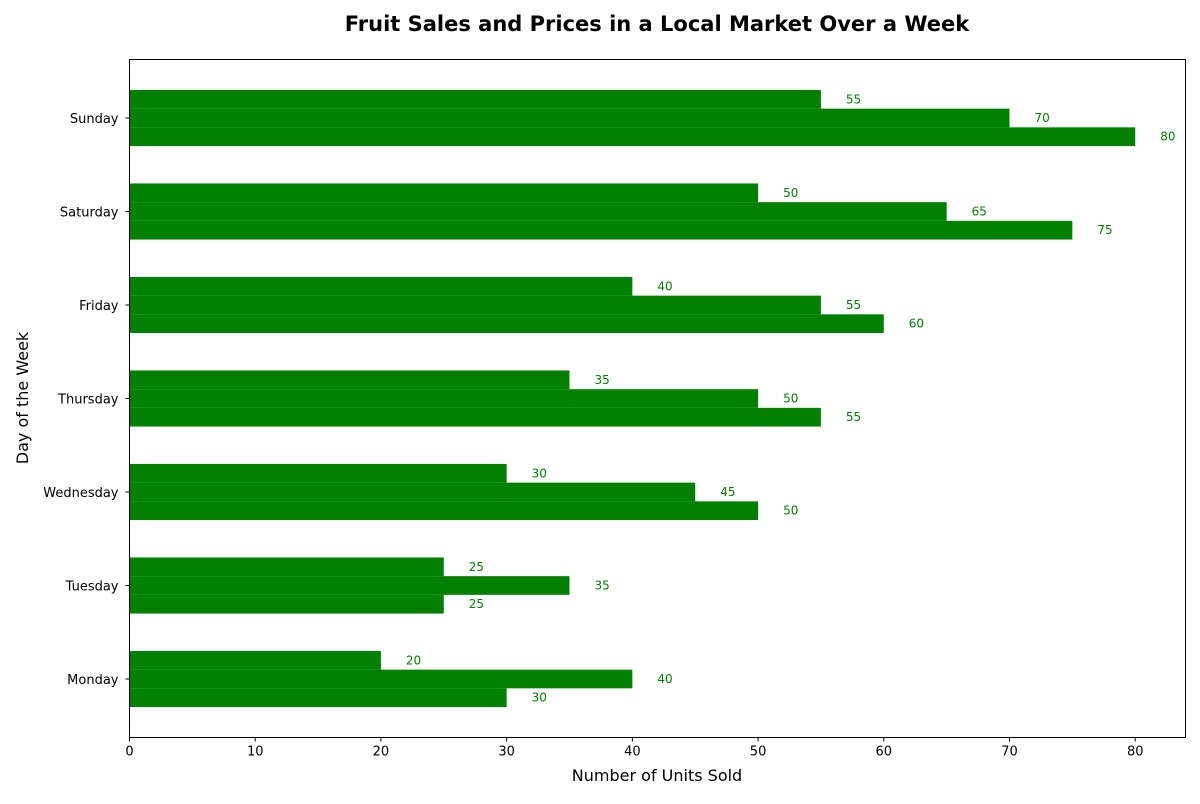  Describe the element at coordinates (381, 286) in the screenshot. I see `bar-friday-s1` at that location.